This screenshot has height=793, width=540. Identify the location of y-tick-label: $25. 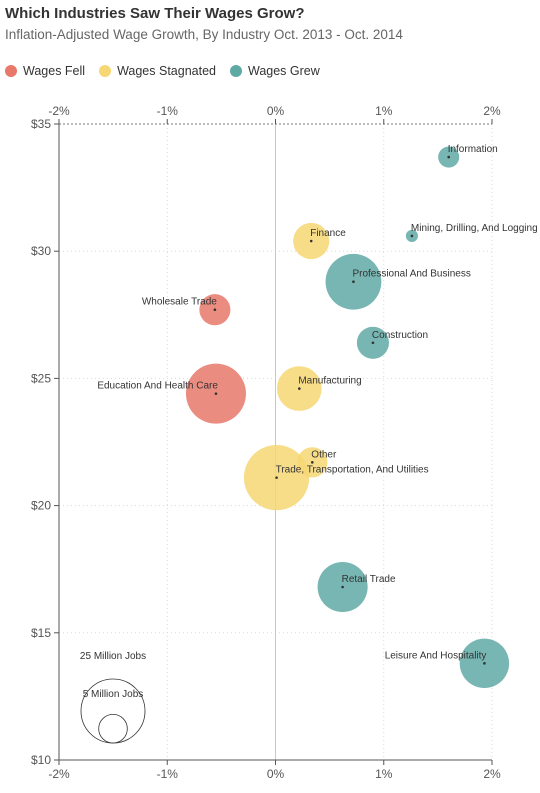
(41, 378).